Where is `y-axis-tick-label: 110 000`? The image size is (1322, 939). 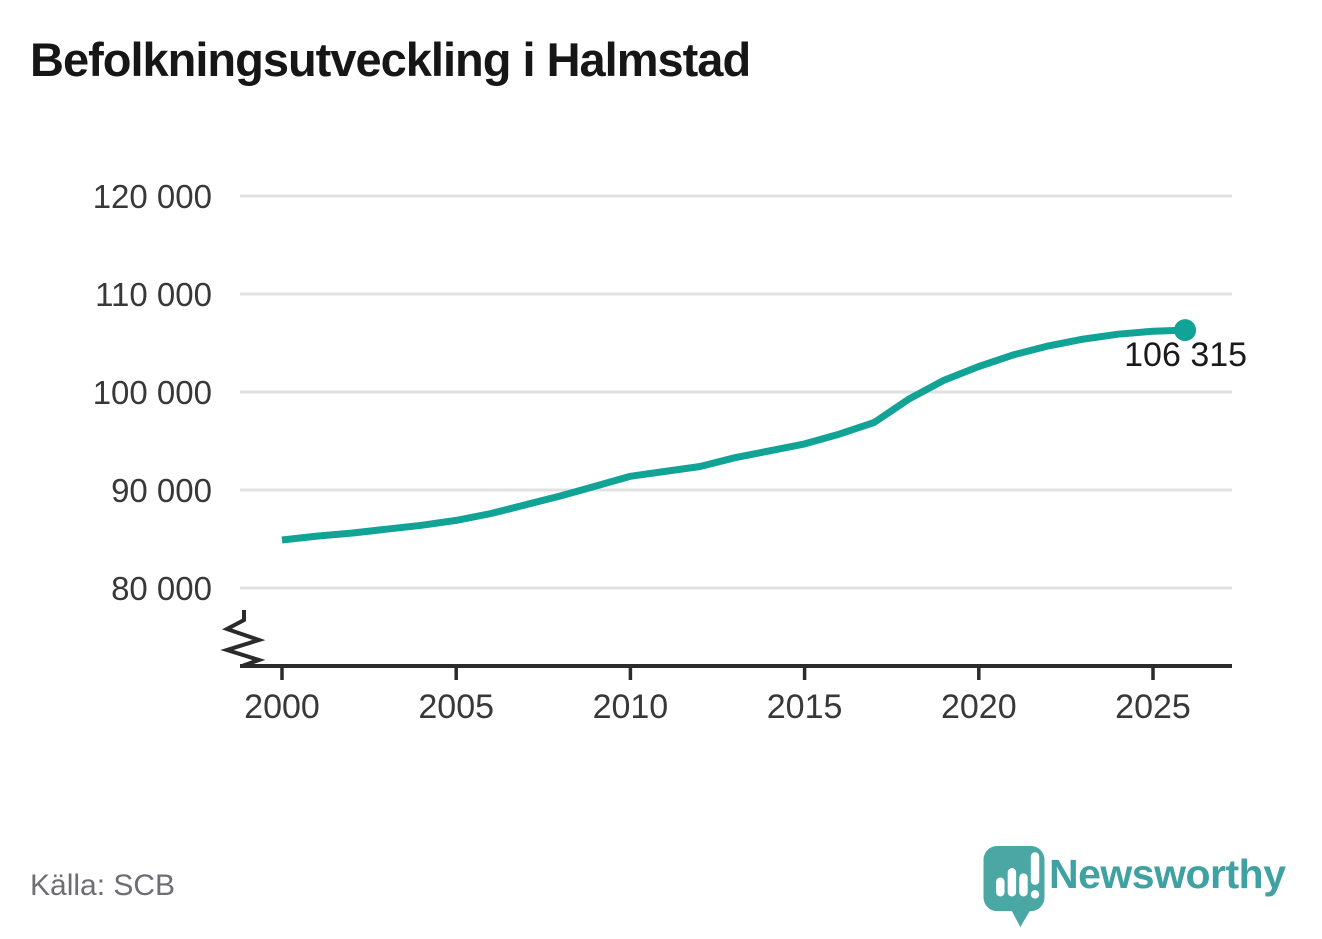 y-axis-tick-label: 110 000 is located at coordinates (153, 294).